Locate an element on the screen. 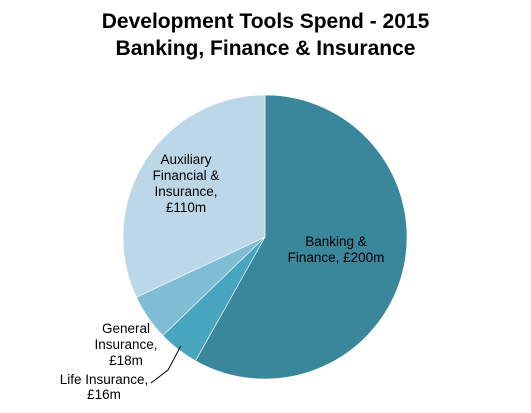 Image resolution: width=531 pixels, height=413 pixels. chart-title-line-2: Banking, Finance & Insurance is located at coordinates (265, 48).